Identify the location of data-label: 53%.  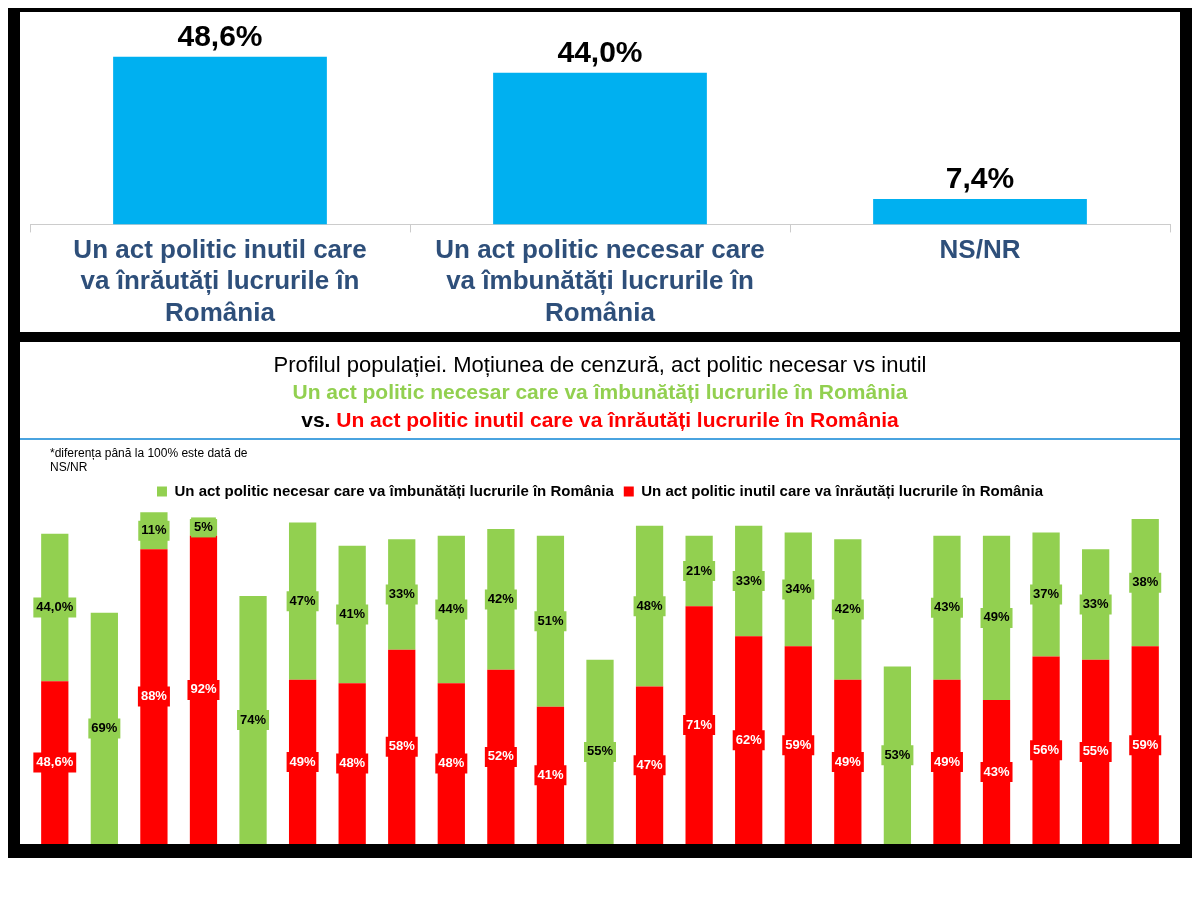
(897, 754).